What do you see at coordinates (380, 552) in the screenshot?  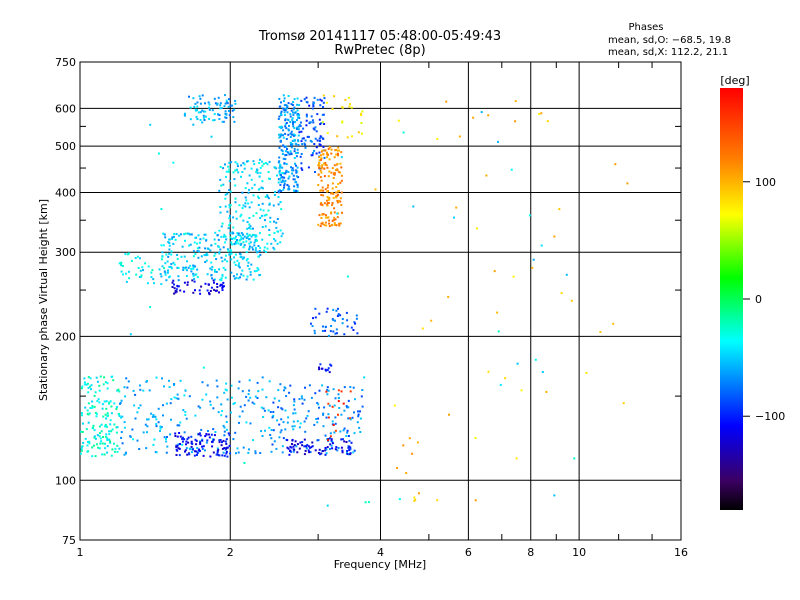 I see `x-tick-label: 4` at bounding box center [380, 552].